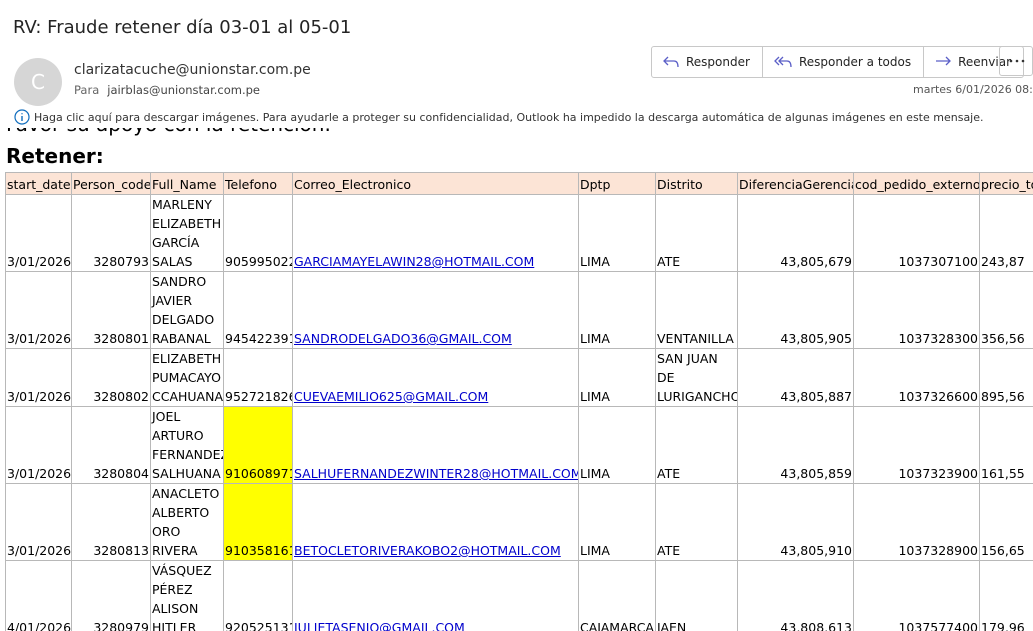 This screenshot has height=631, width=1033. Describe the element at coordinates (1006, 377) in the screenshot. I see `table-cell: 895,56` at that location.